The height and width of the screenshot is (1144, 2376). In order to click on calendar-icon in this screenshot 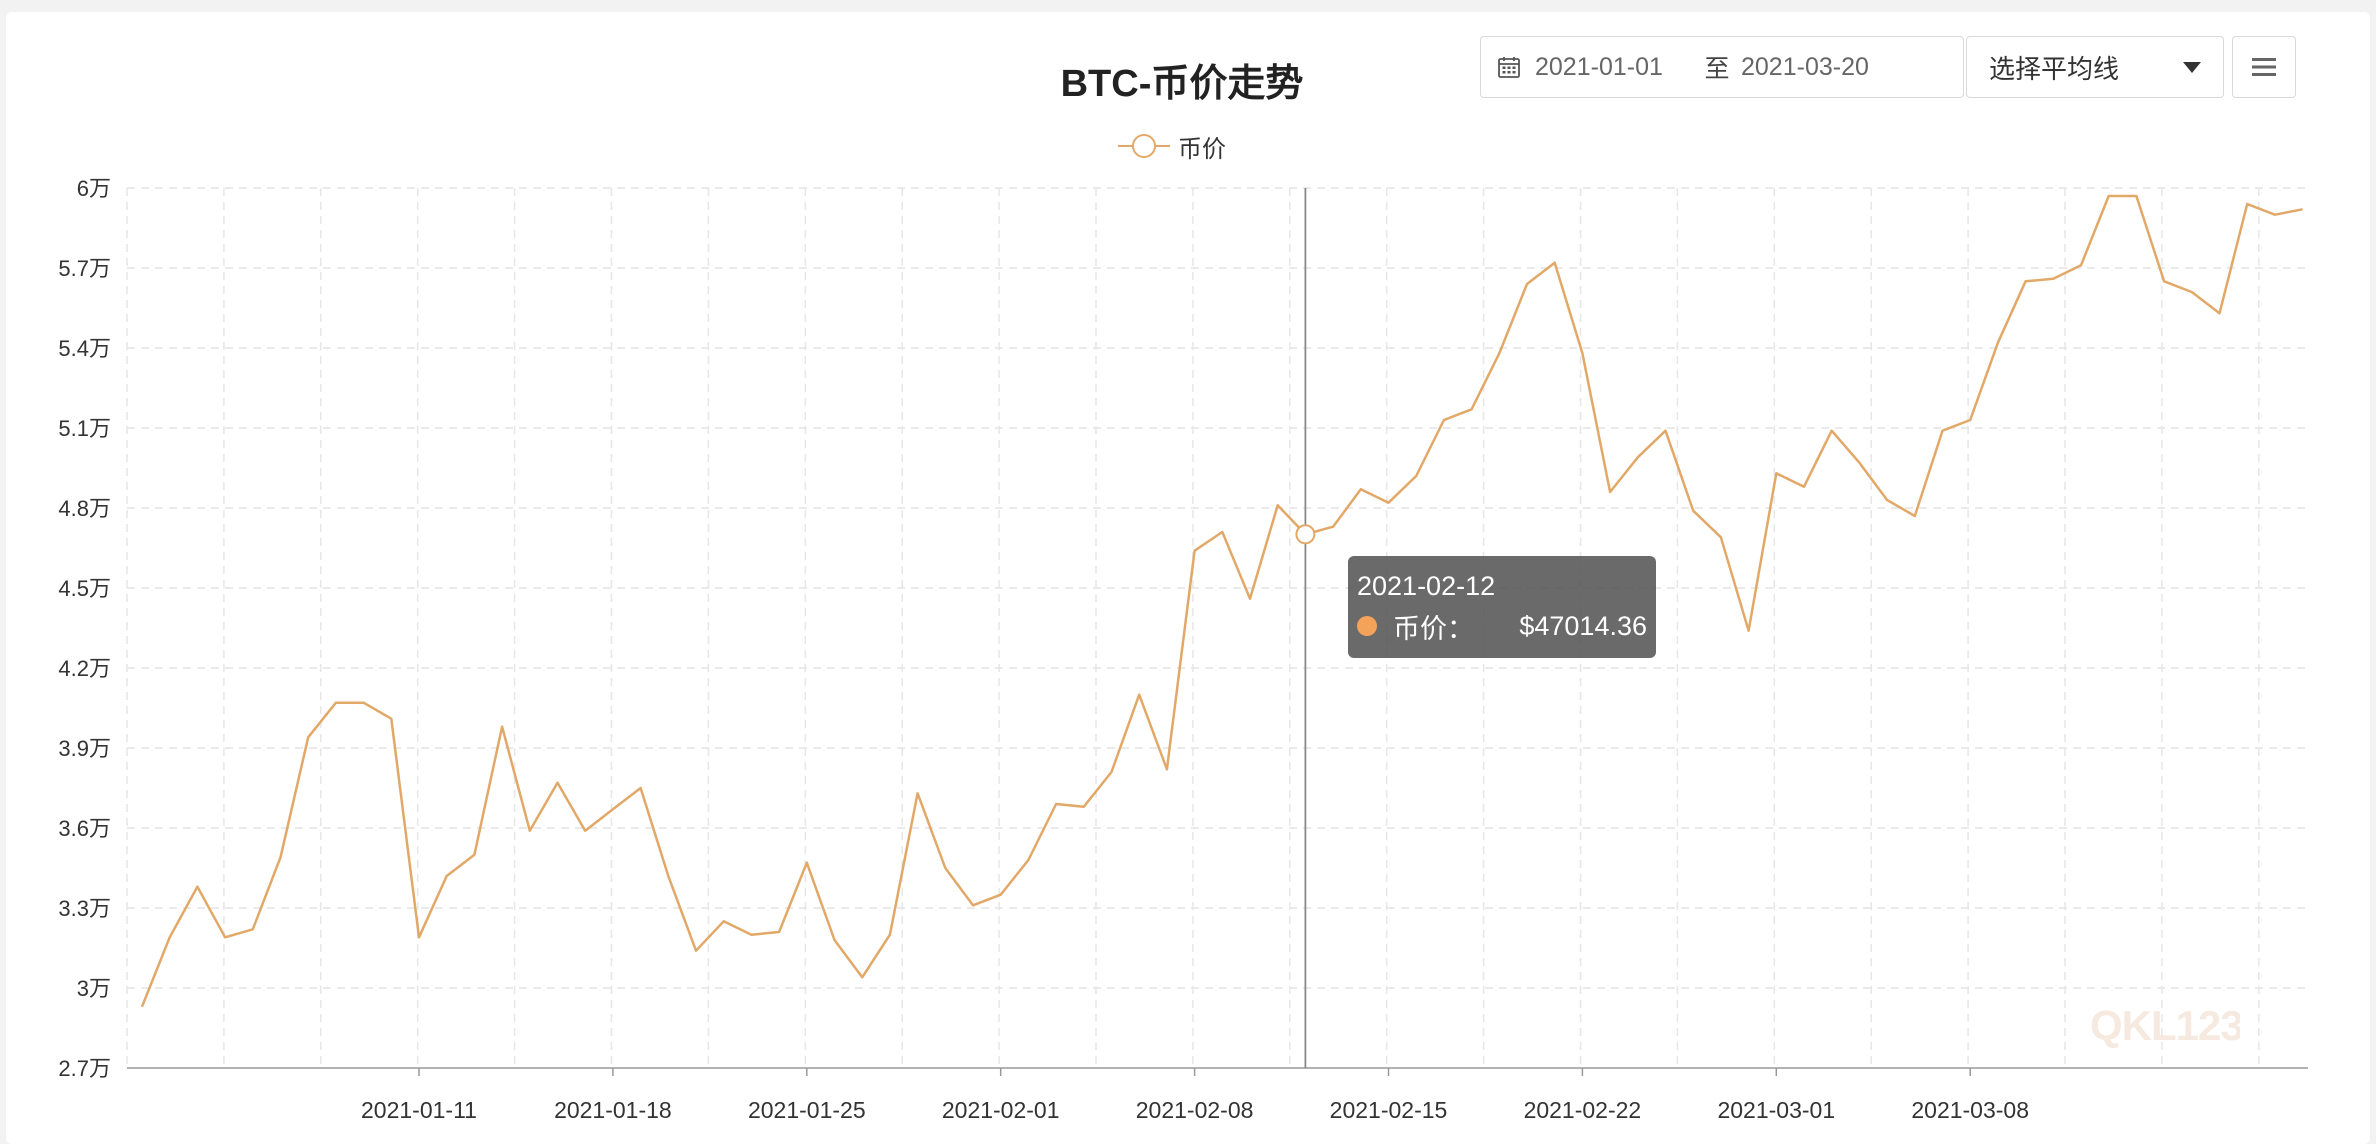, I will do `click(1509, 67)`.